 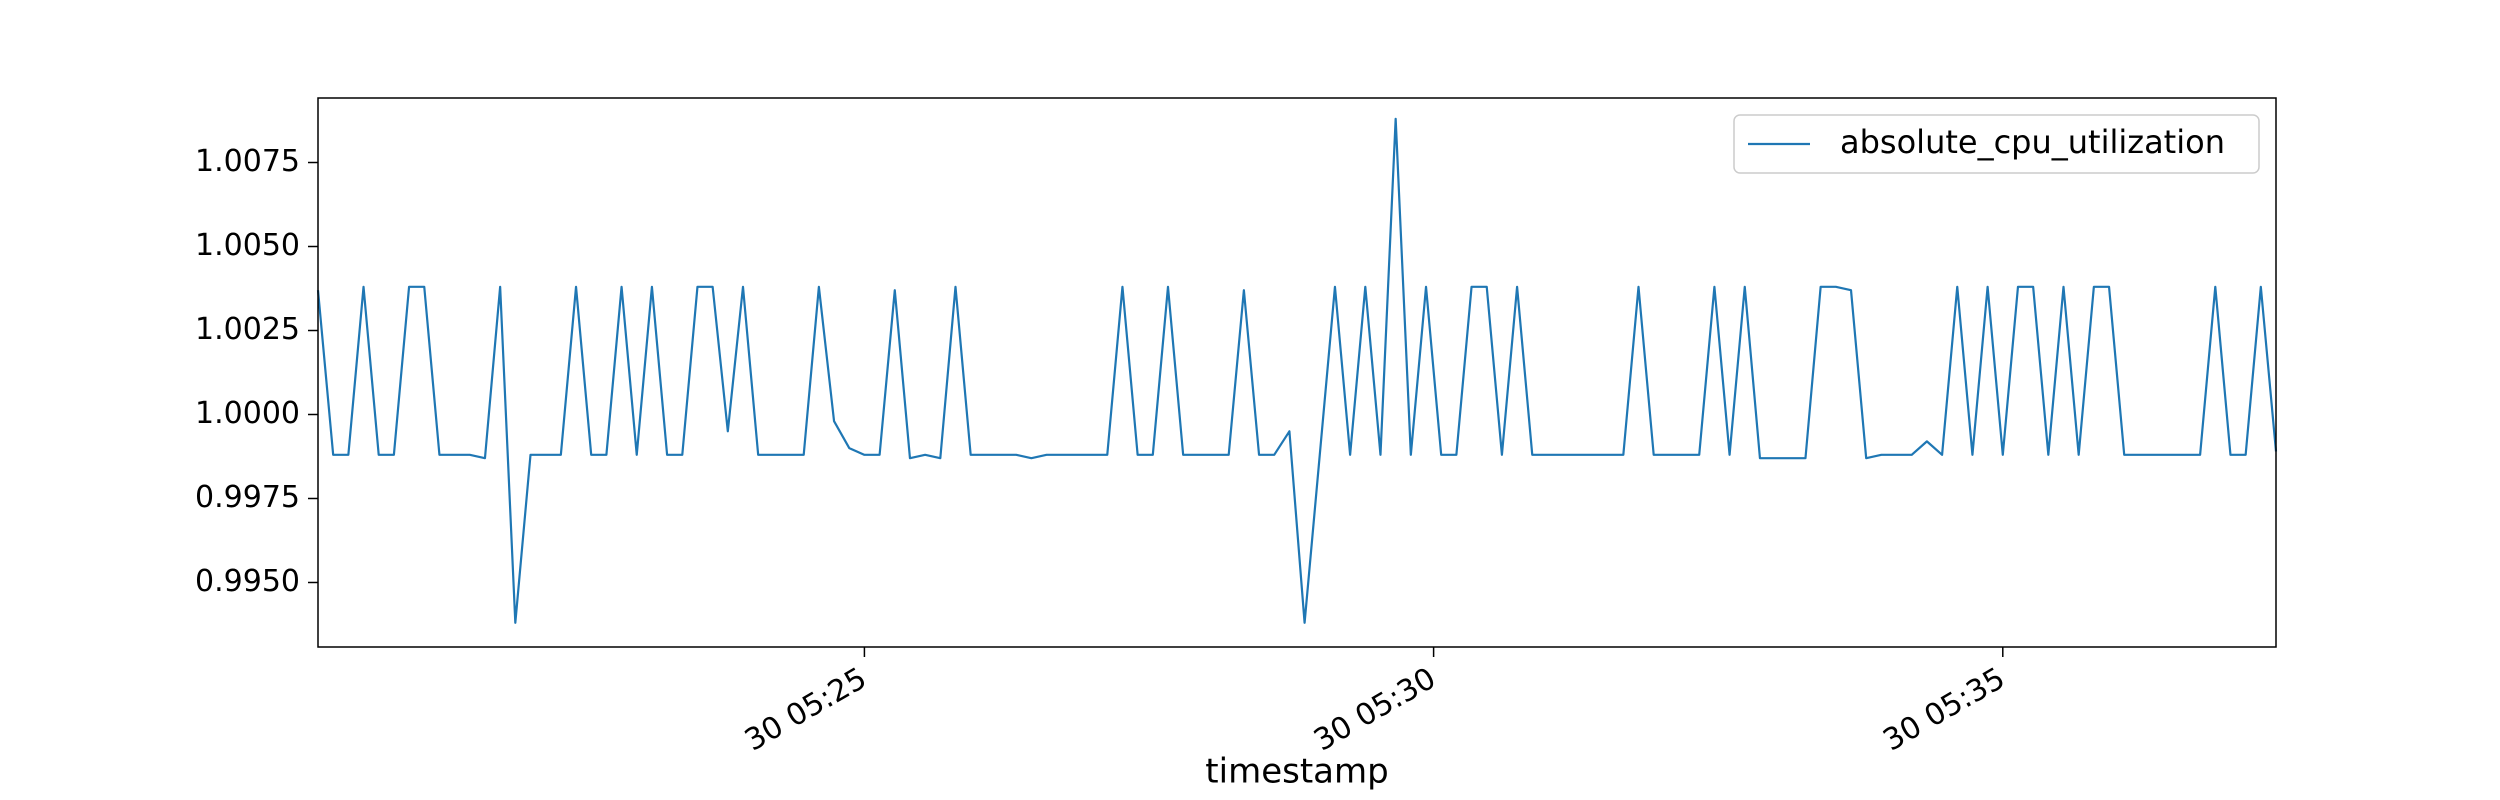 What do you see at coordinates (2032, 142) in the screenshot?
I see `legend-label: absolute_cpu_utilization` at bounding box center [2032, 142].